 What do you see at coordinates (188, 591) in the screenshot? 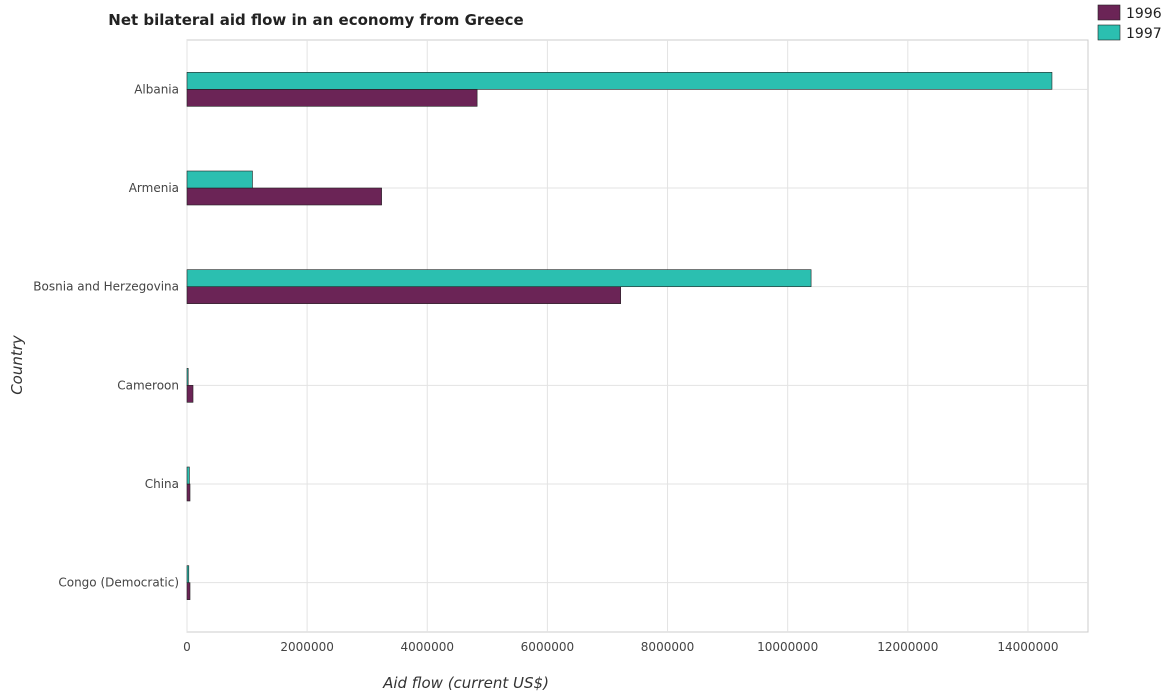
I see `bar-1996-congo-democratic-` at bounding box center [188, 591].